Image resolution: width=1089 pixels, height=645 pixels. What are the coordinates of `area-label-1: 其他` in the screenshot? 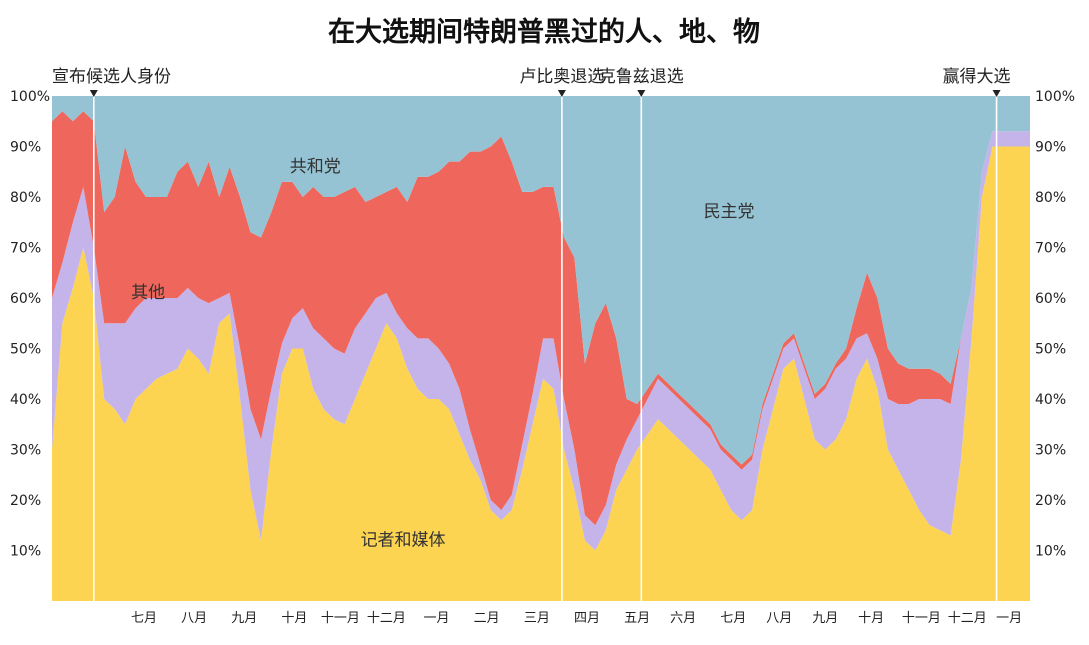 It's located at (148, 293).